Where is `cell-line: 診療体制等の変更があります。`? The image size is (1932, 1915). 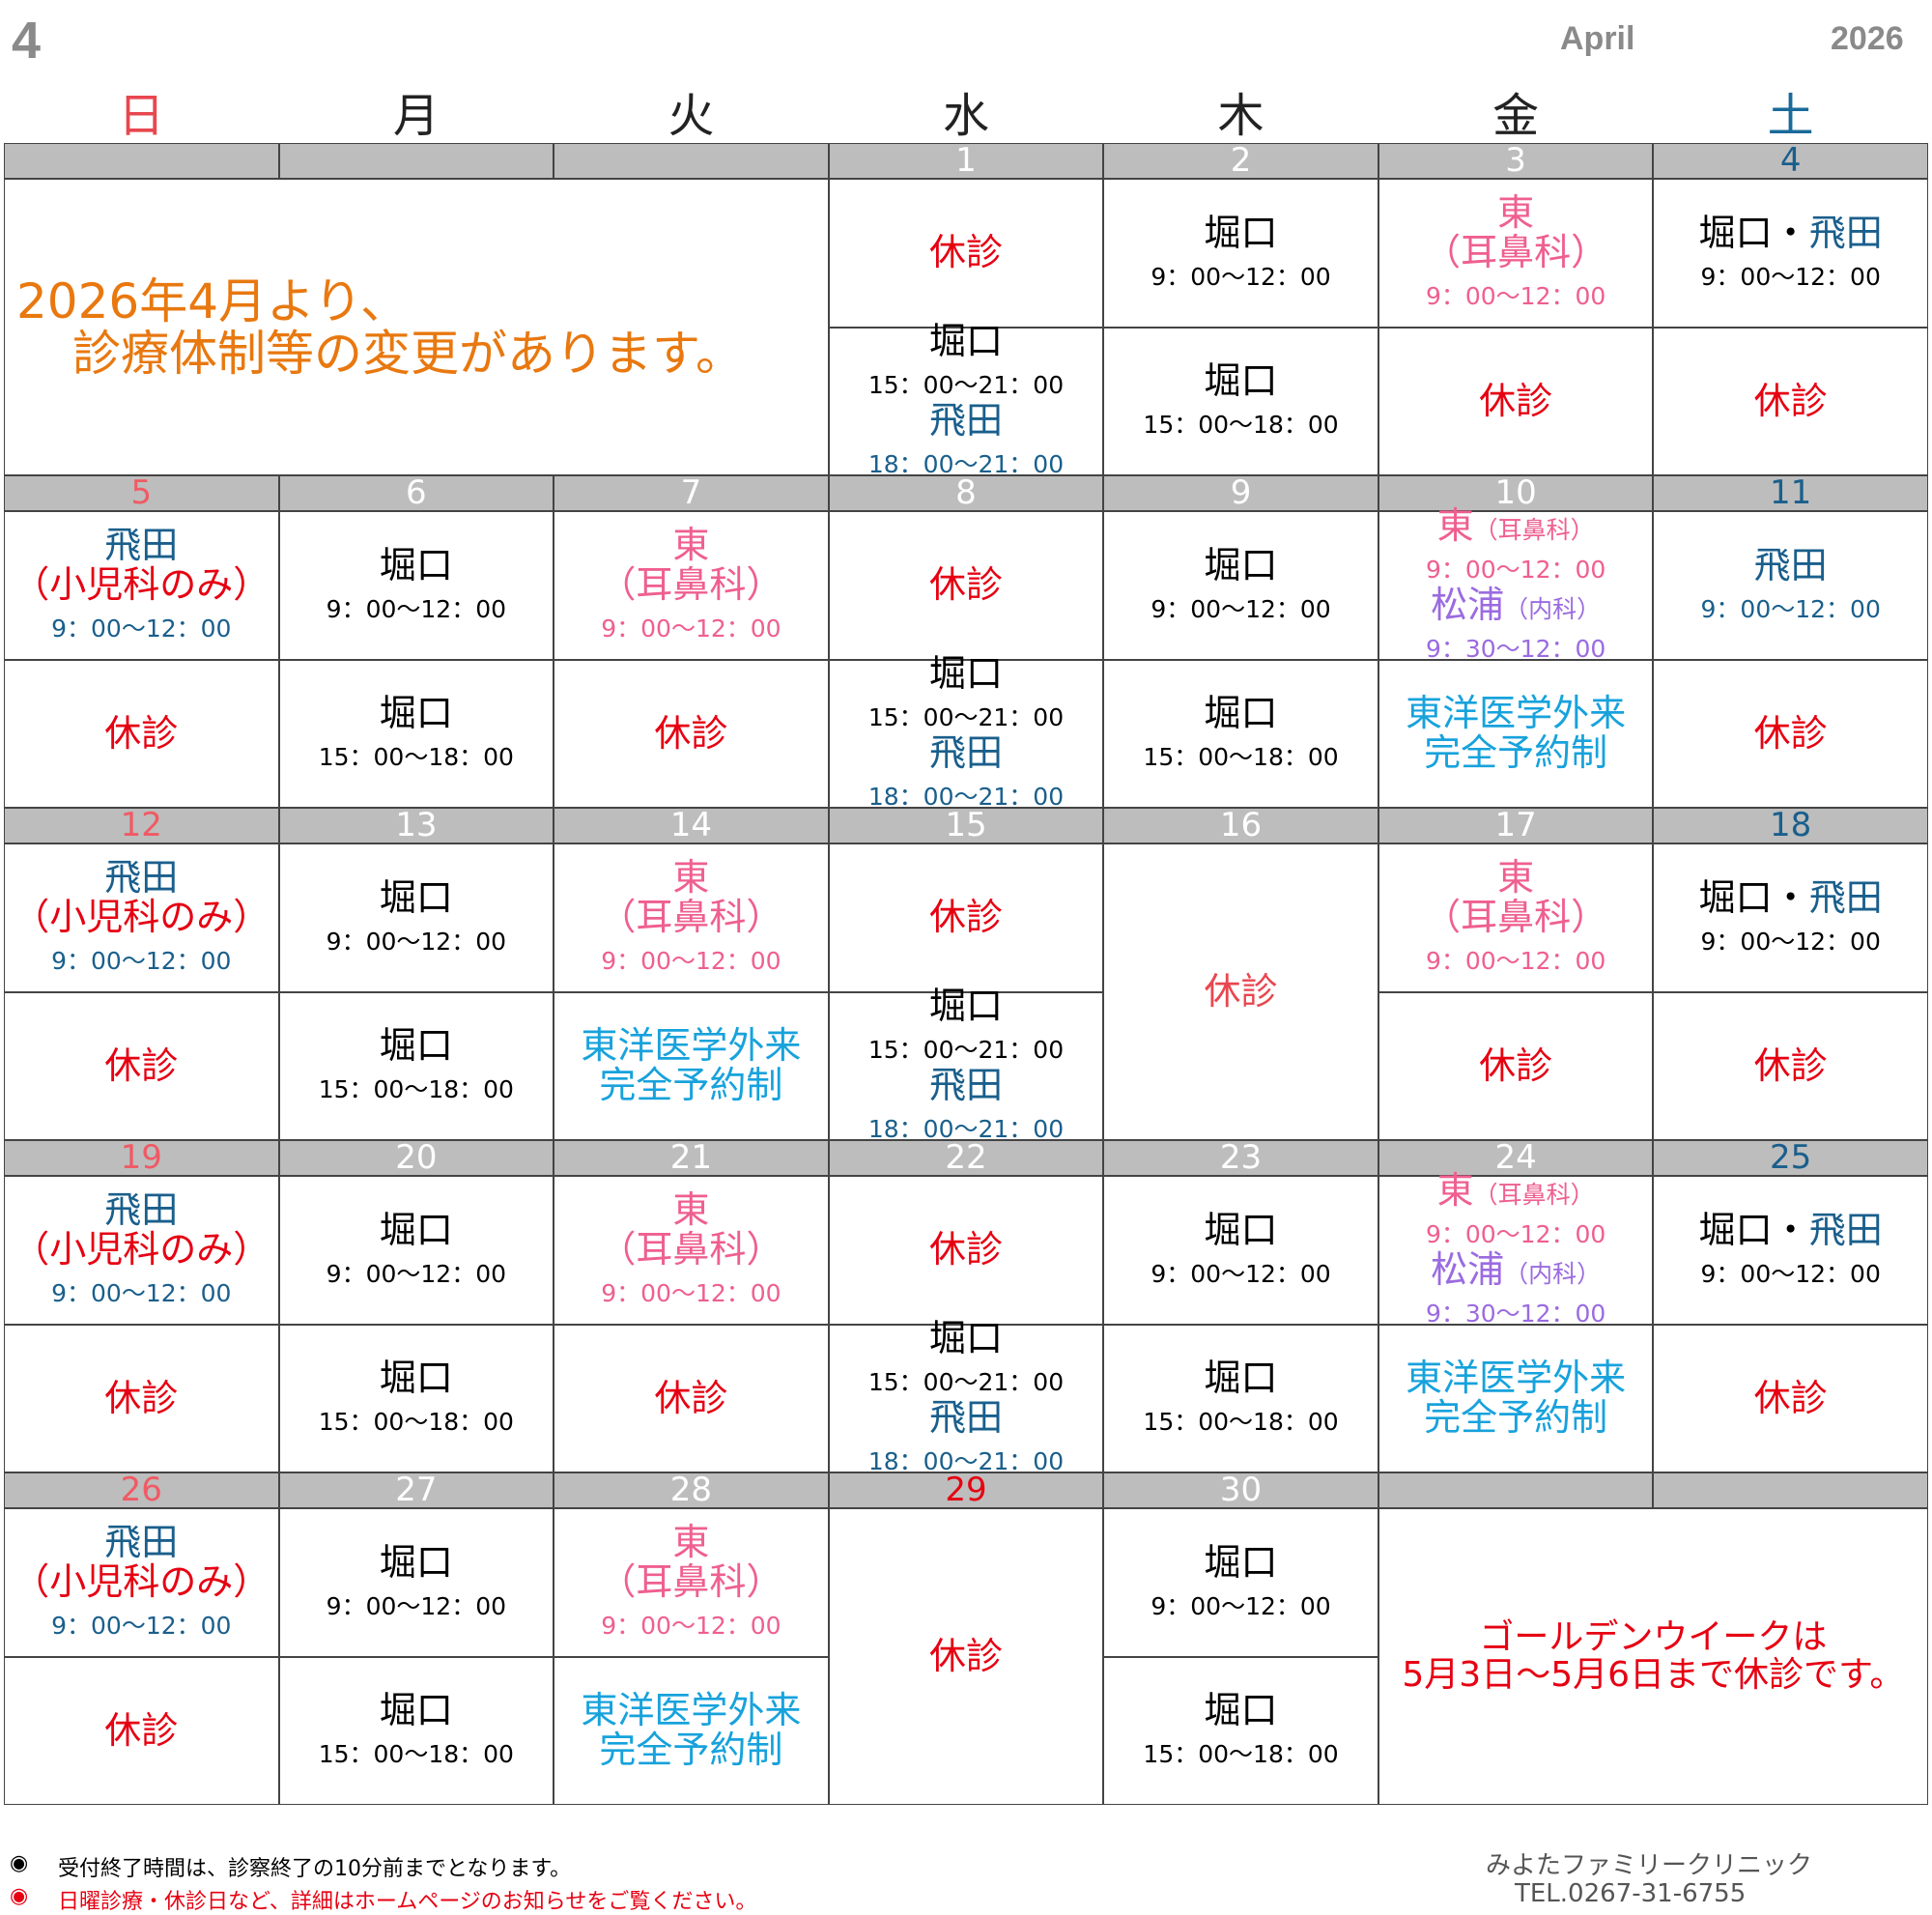 cell-line: 診療体制等の変更があります。 is located at coordinates (408, 354).